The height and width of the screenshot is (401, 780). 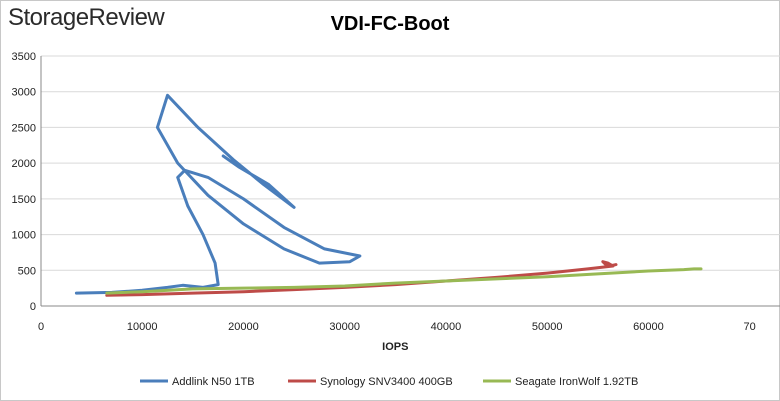 What do you see at coordinates (576, 382) in the screenshot?
I see `legend-label-3: Seagate IronWolf 1.92TB` at bounding box center [576, 382].